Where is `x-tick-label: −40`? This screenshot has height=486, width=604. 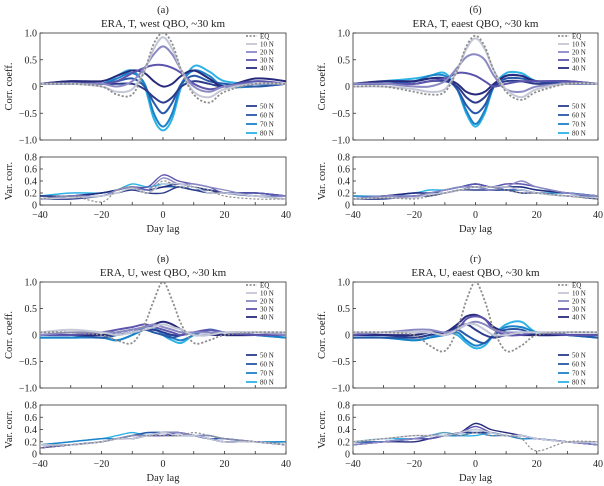 x-tick-label: −40 is located at coordinates (353, 215).